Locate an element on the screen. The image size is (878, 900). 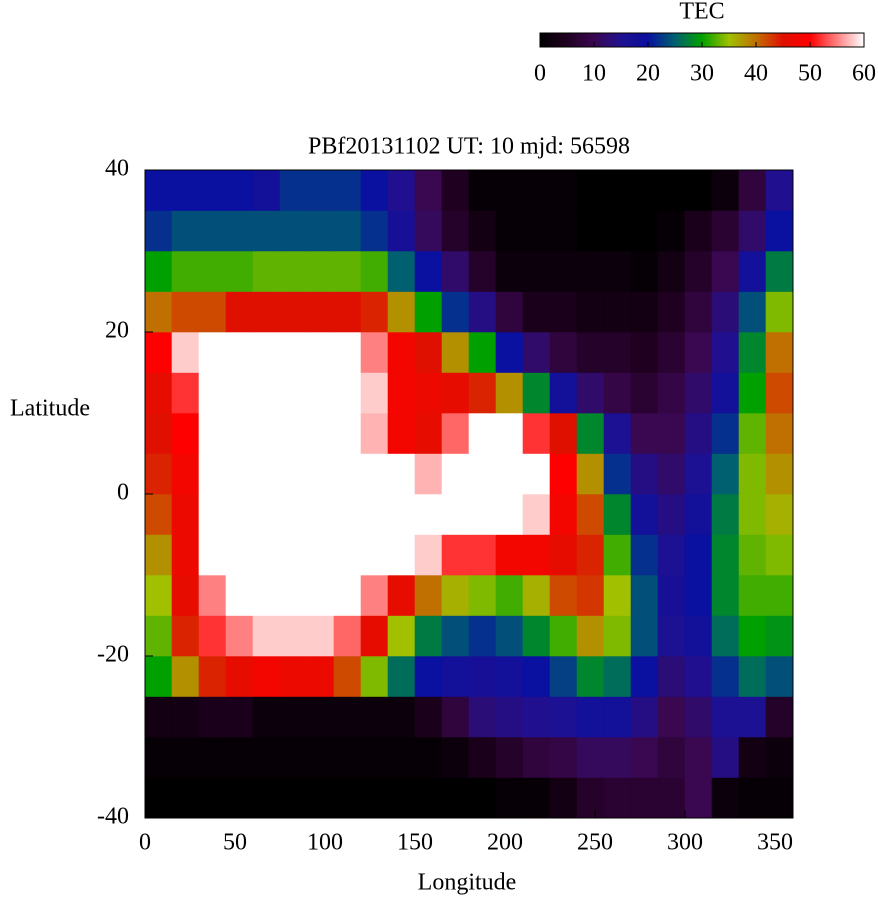
y-tick-label: 40 is located at coordinates (117, 169).